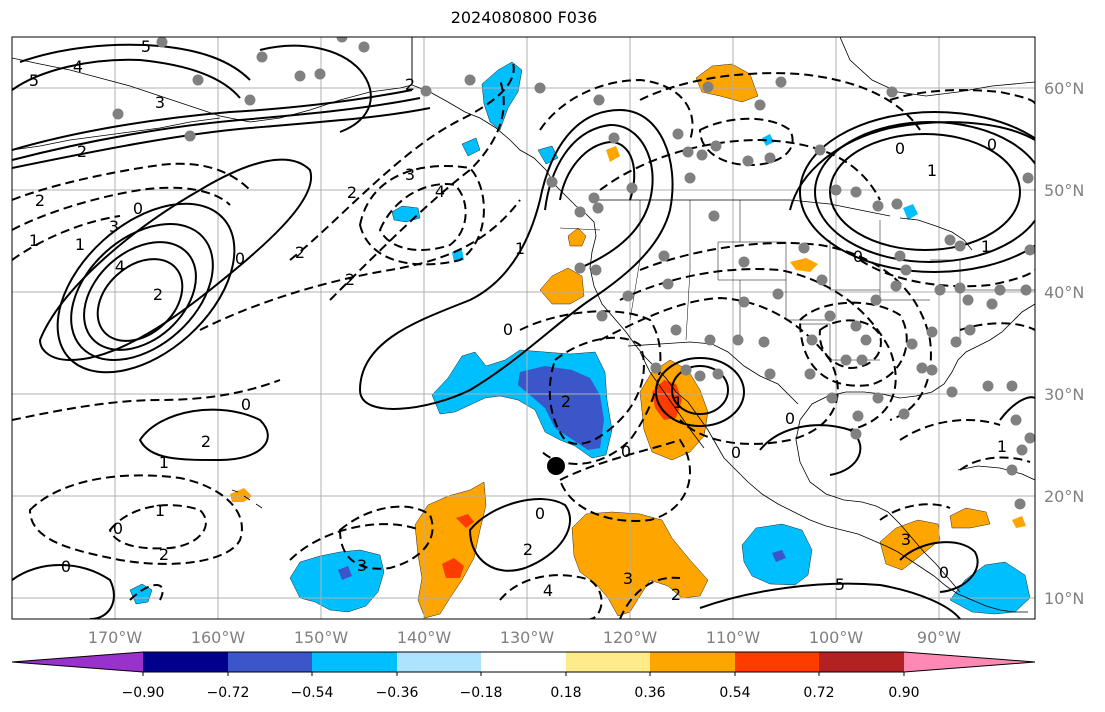 Image resolution: width=1105 pixels, height=712 pixels. What do you see at coordinates (969, 662) in the screenshot?
I see `colorbar-extend-high` at bounding box center [969, 662].